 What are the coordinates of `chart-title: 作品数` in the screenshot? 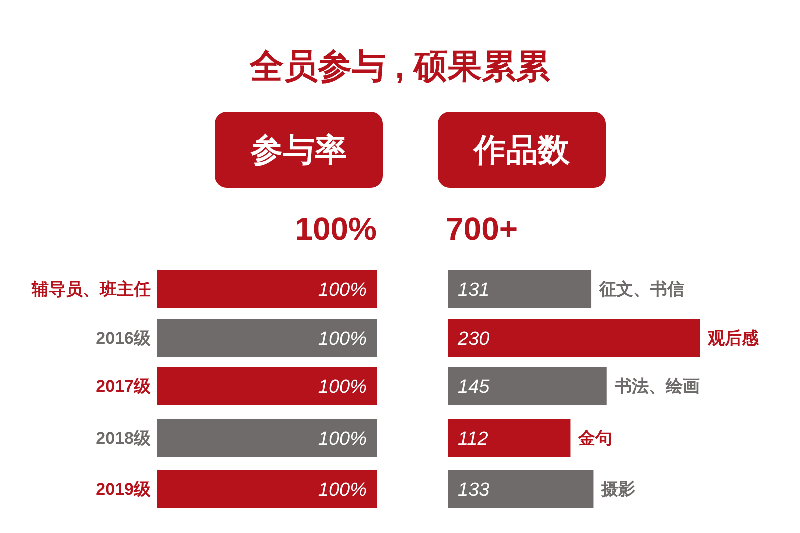 It's located at (521, 150).